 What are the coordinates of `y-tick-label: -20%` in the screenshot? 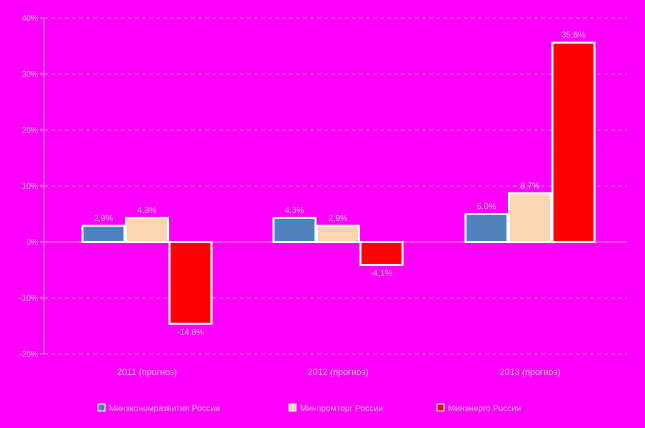 It's located at (28, 354).